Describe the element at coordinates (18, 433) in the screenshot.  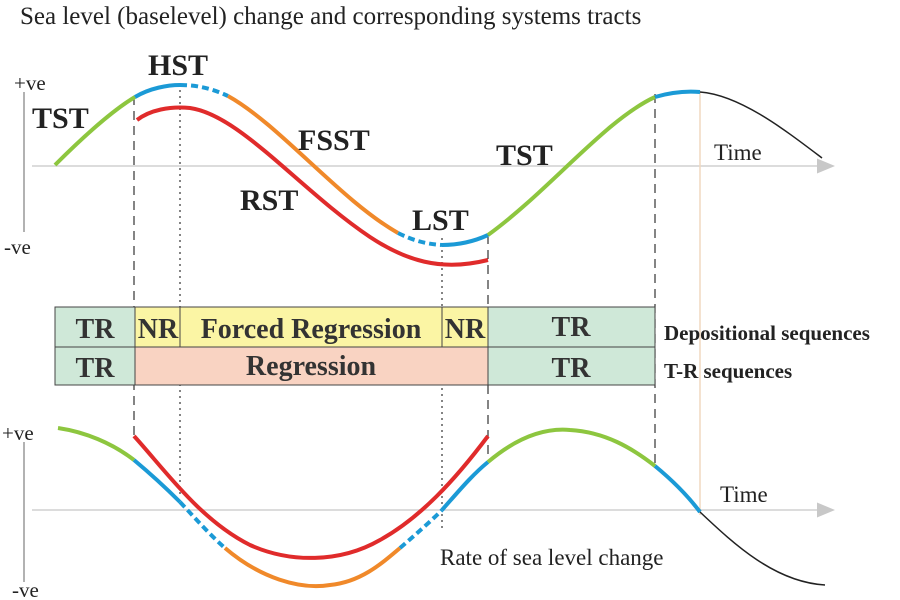
I see `bottom-pos-label: +ve` at that location.